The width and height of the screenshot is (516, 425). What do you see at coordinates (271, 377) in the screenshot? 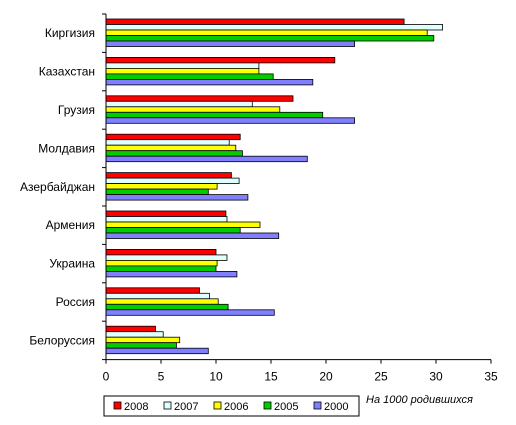
I see `x-tick-label: 15` at bounding box center [271, 377].